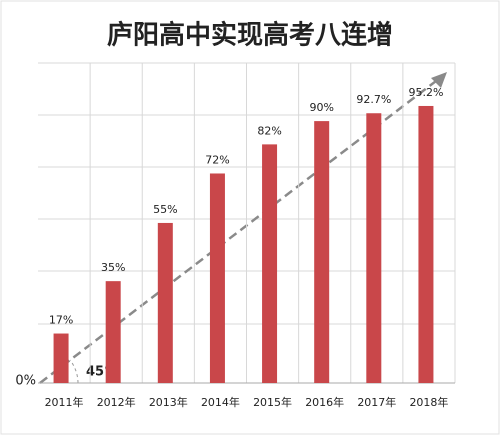 The width and height of the screenshot is (500, 435). What do you see at coordinates (168, 402) in the screenshot?
I see `x-tick-label: 2013年` at bounding box center [168, 402].